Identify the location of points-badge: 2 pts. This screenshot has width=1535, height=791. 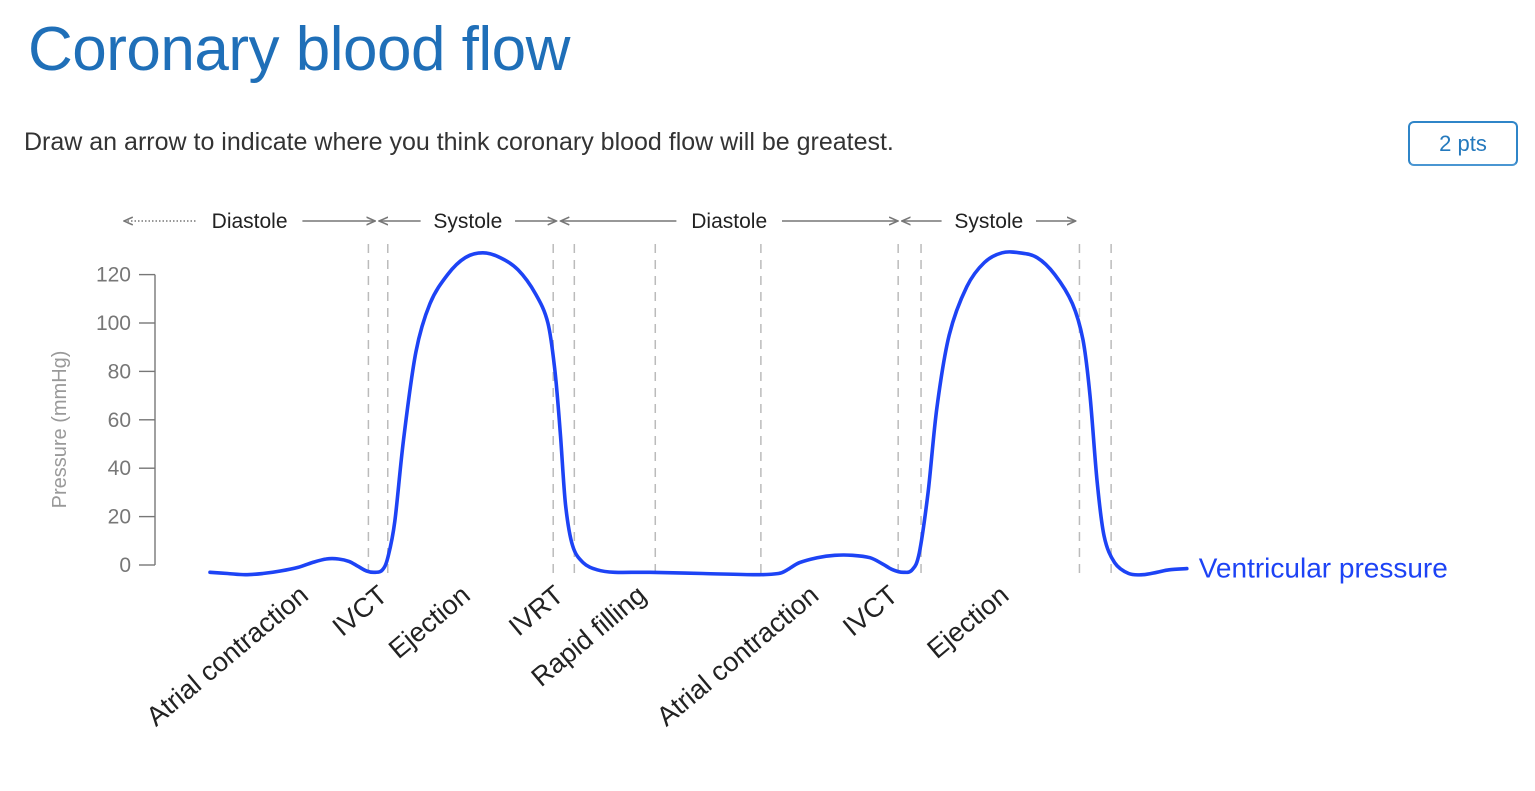
(1463, 143).